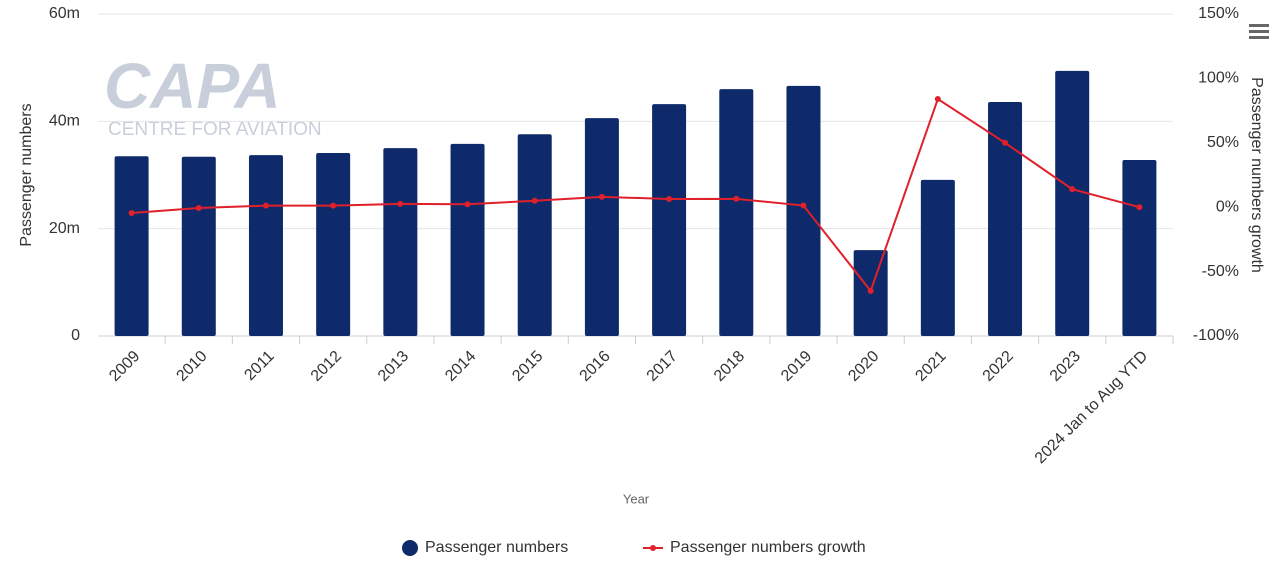  I want to click on x-tick-label: 2019, so click(796, 366).